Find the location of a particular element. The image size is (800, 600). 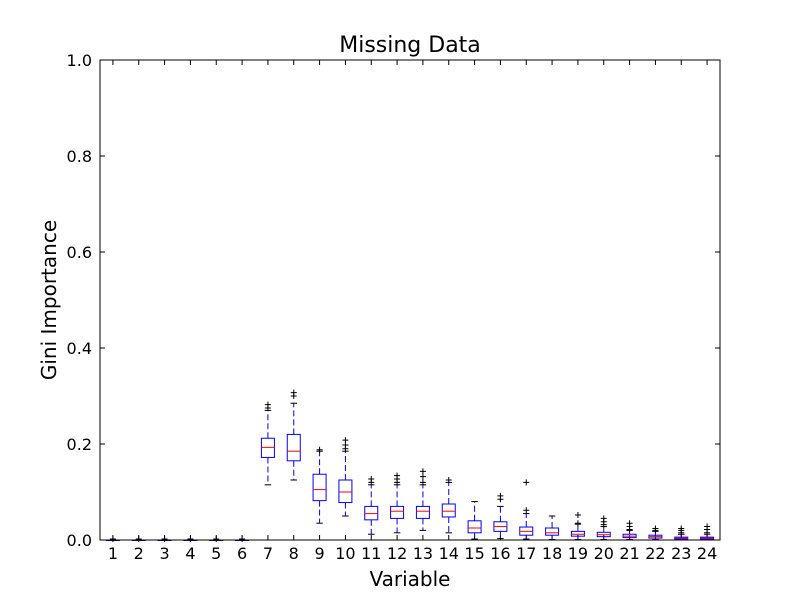

x-tick-label: 6 is located at coordinates (242, 553).